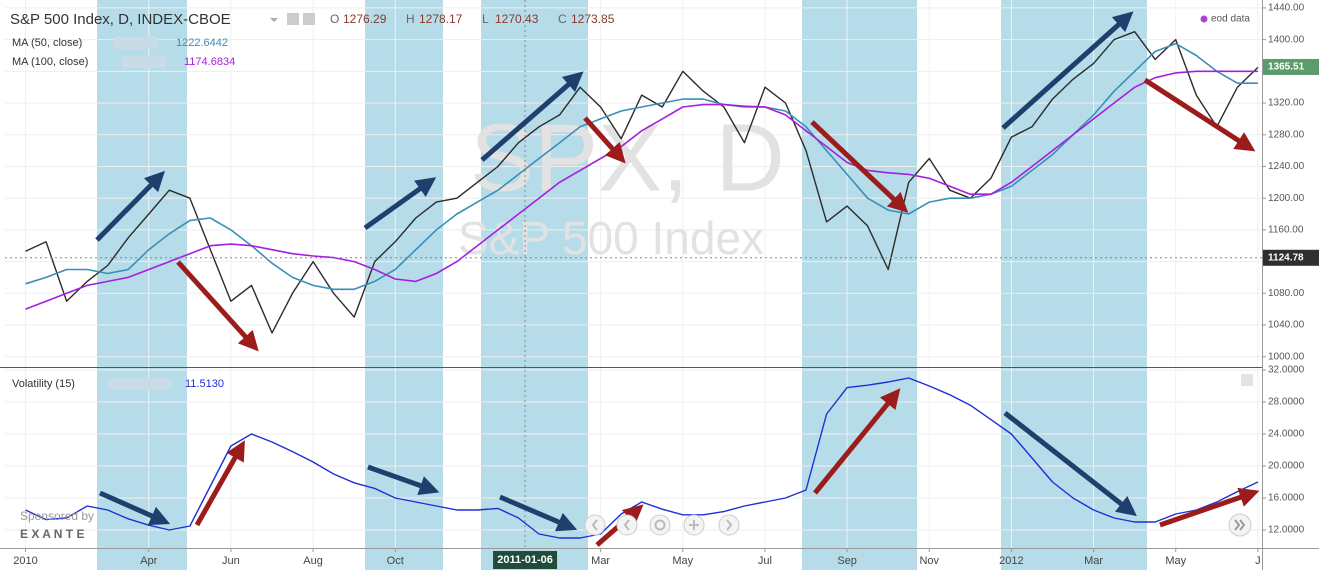  Describe the element at coordinates (1230, 19) in the screenshot. I see `data-source: eod data` at that location.